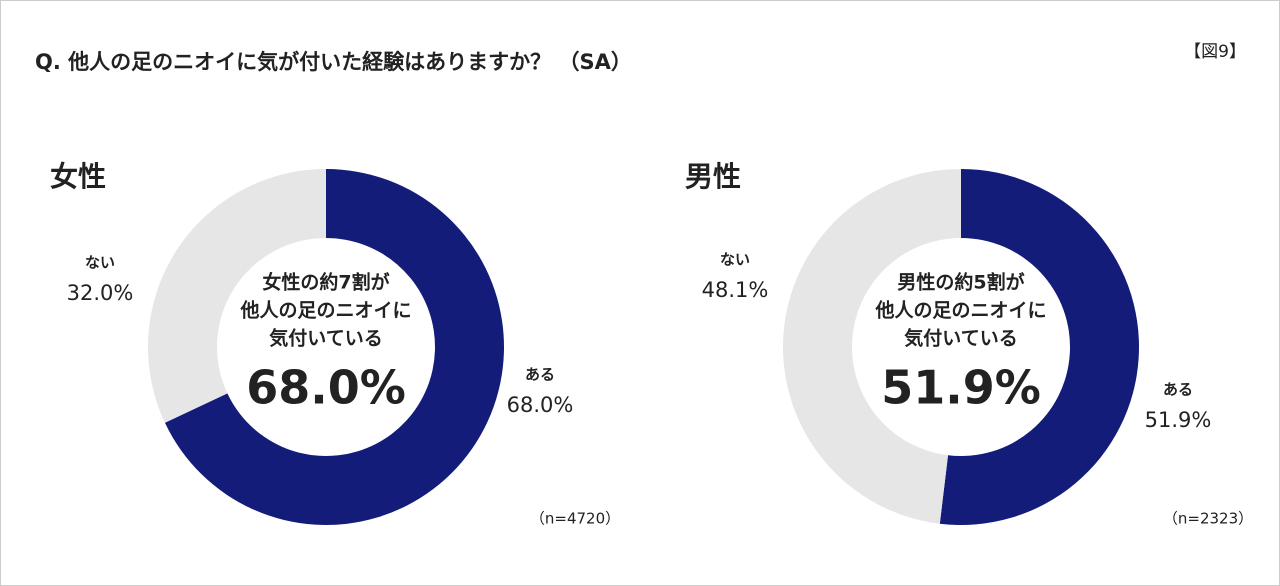  Describe the element at coordinates (575, 519) in the screenshot. I see `sample-note: （n=4720）` at that location.